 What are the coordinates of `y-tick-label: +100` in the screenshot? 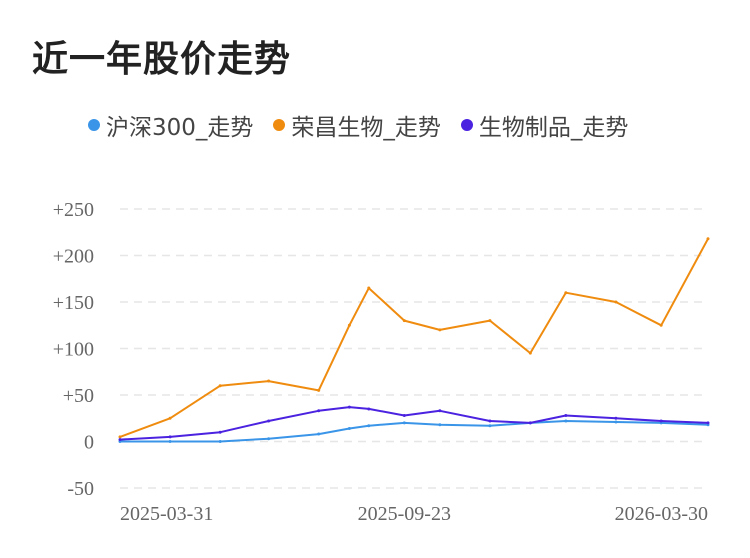 It's located at (73, 350).